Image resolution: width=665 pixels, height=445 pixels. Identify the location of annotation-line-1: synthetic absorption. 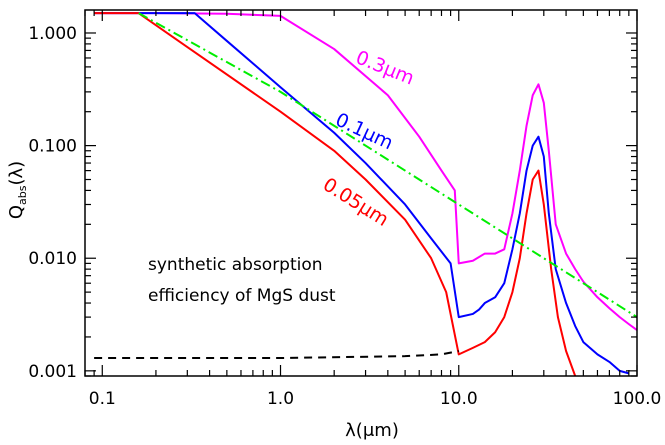
(235, 265).